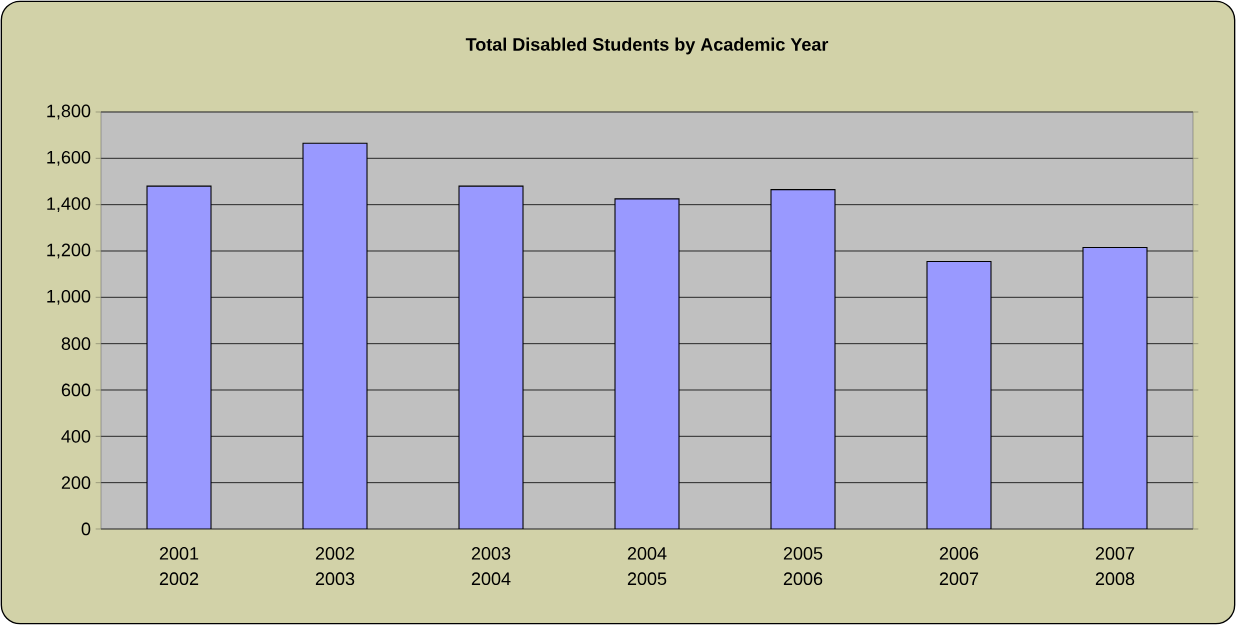  Describe the element at coordinates (76, 344) in the screenshot. I see `y-tick-label: 800` at that location.